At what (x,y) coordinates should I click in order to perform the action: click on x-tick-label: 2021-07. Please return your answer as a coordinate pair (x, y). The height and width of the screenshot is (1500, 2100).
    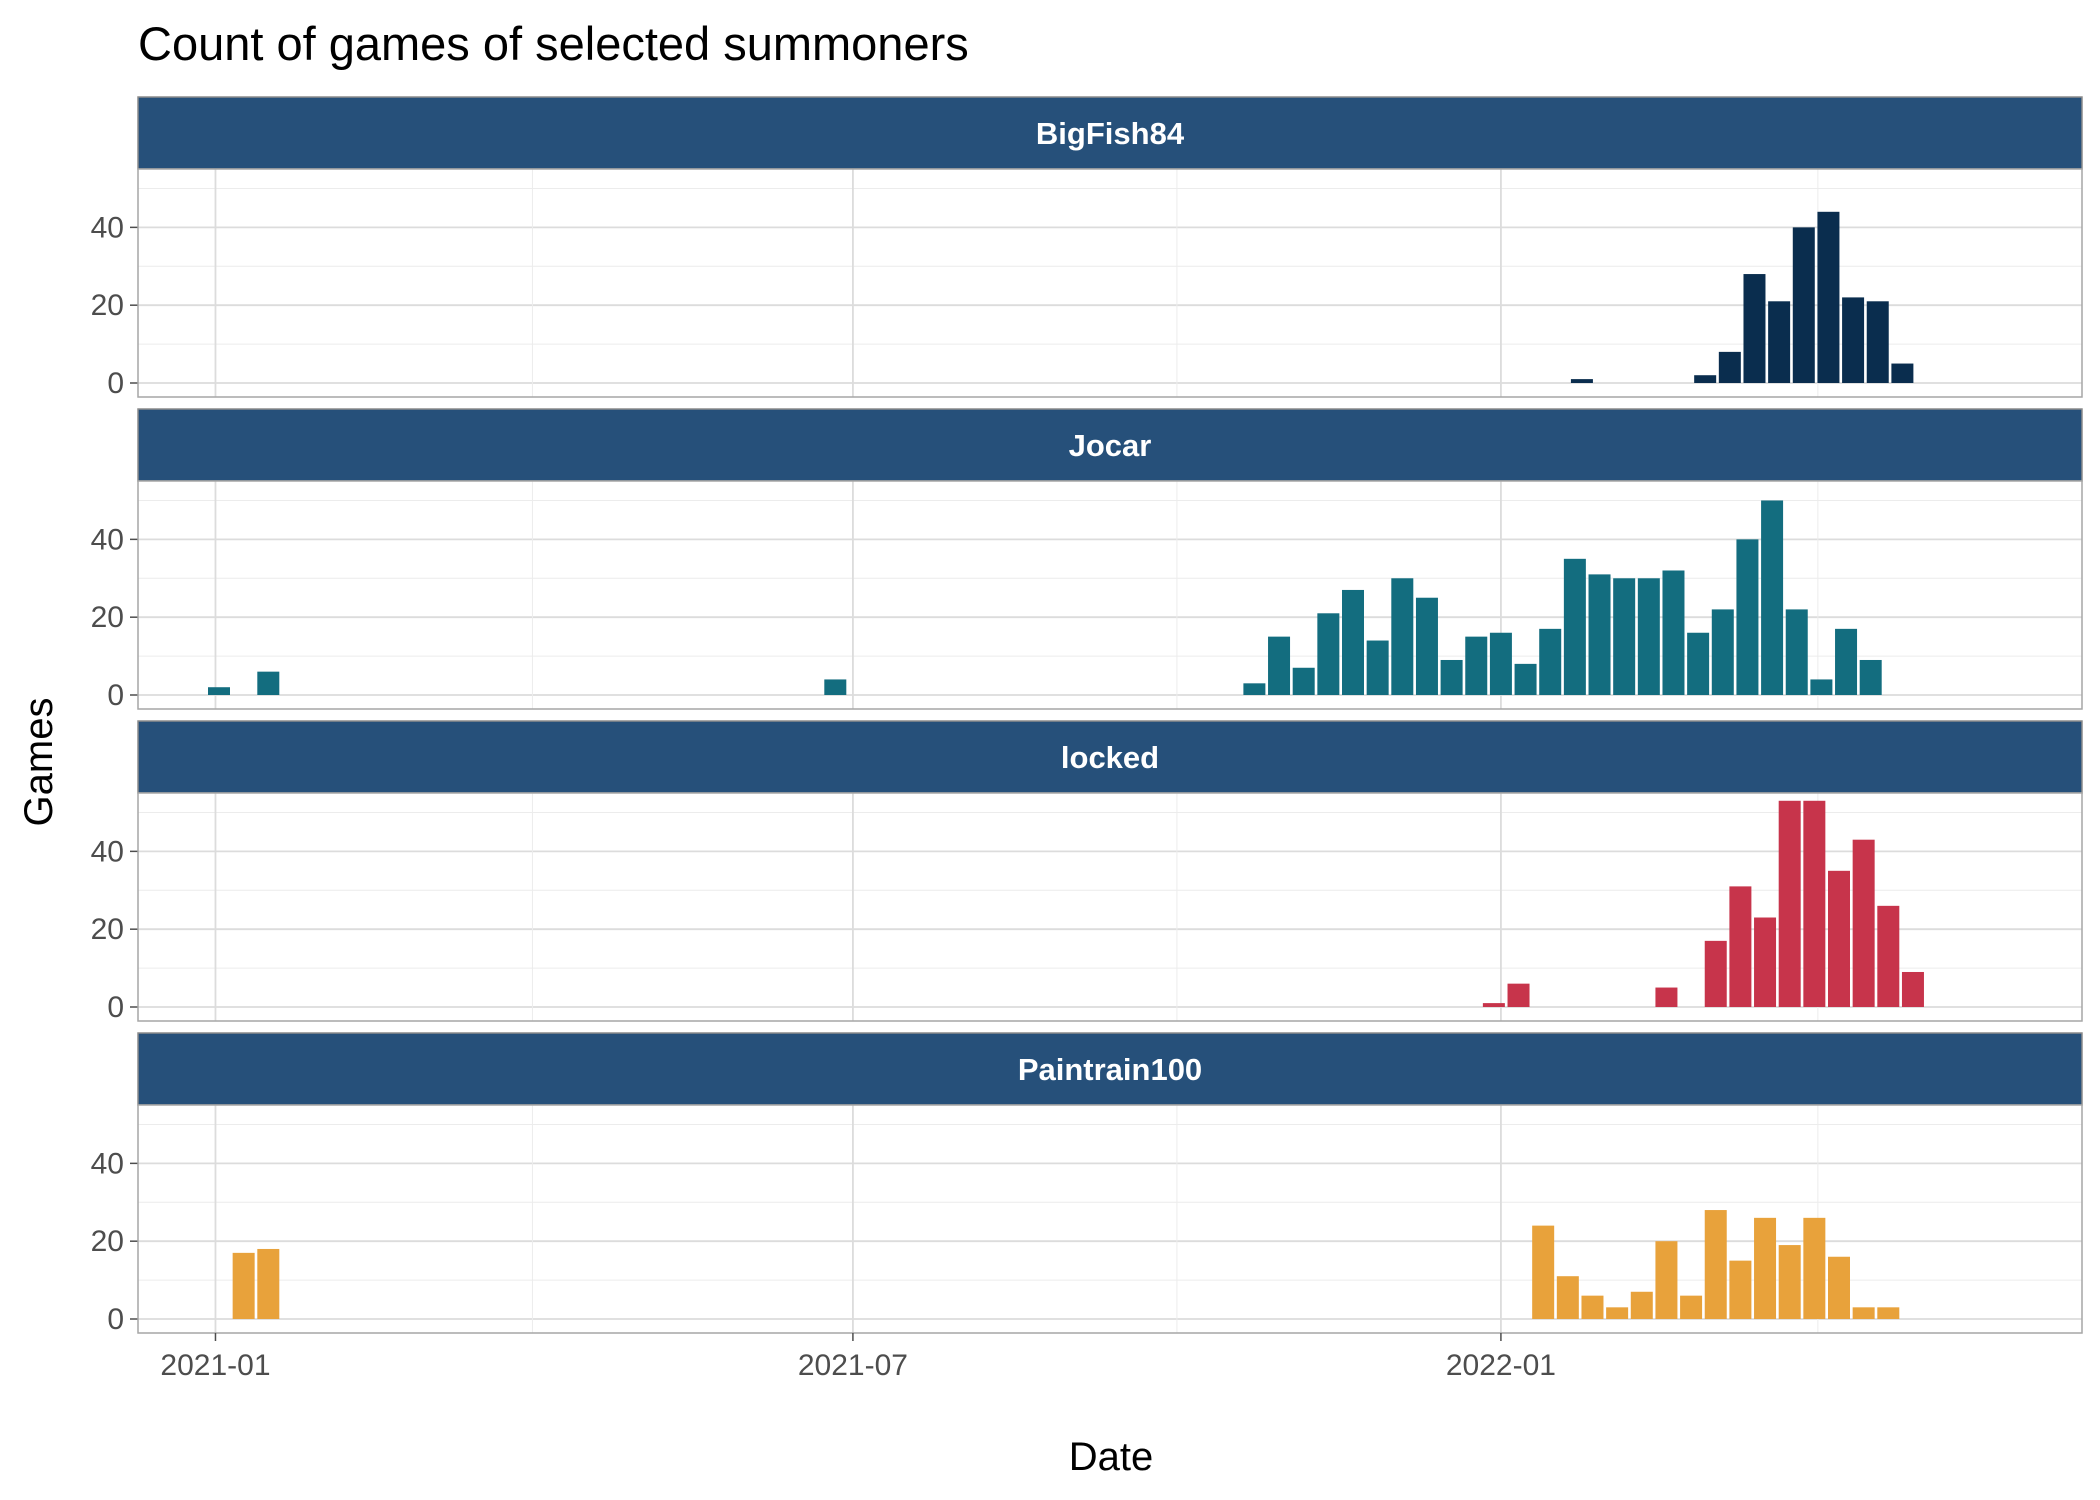
    Looking at the image, I should click on (853, 1365).